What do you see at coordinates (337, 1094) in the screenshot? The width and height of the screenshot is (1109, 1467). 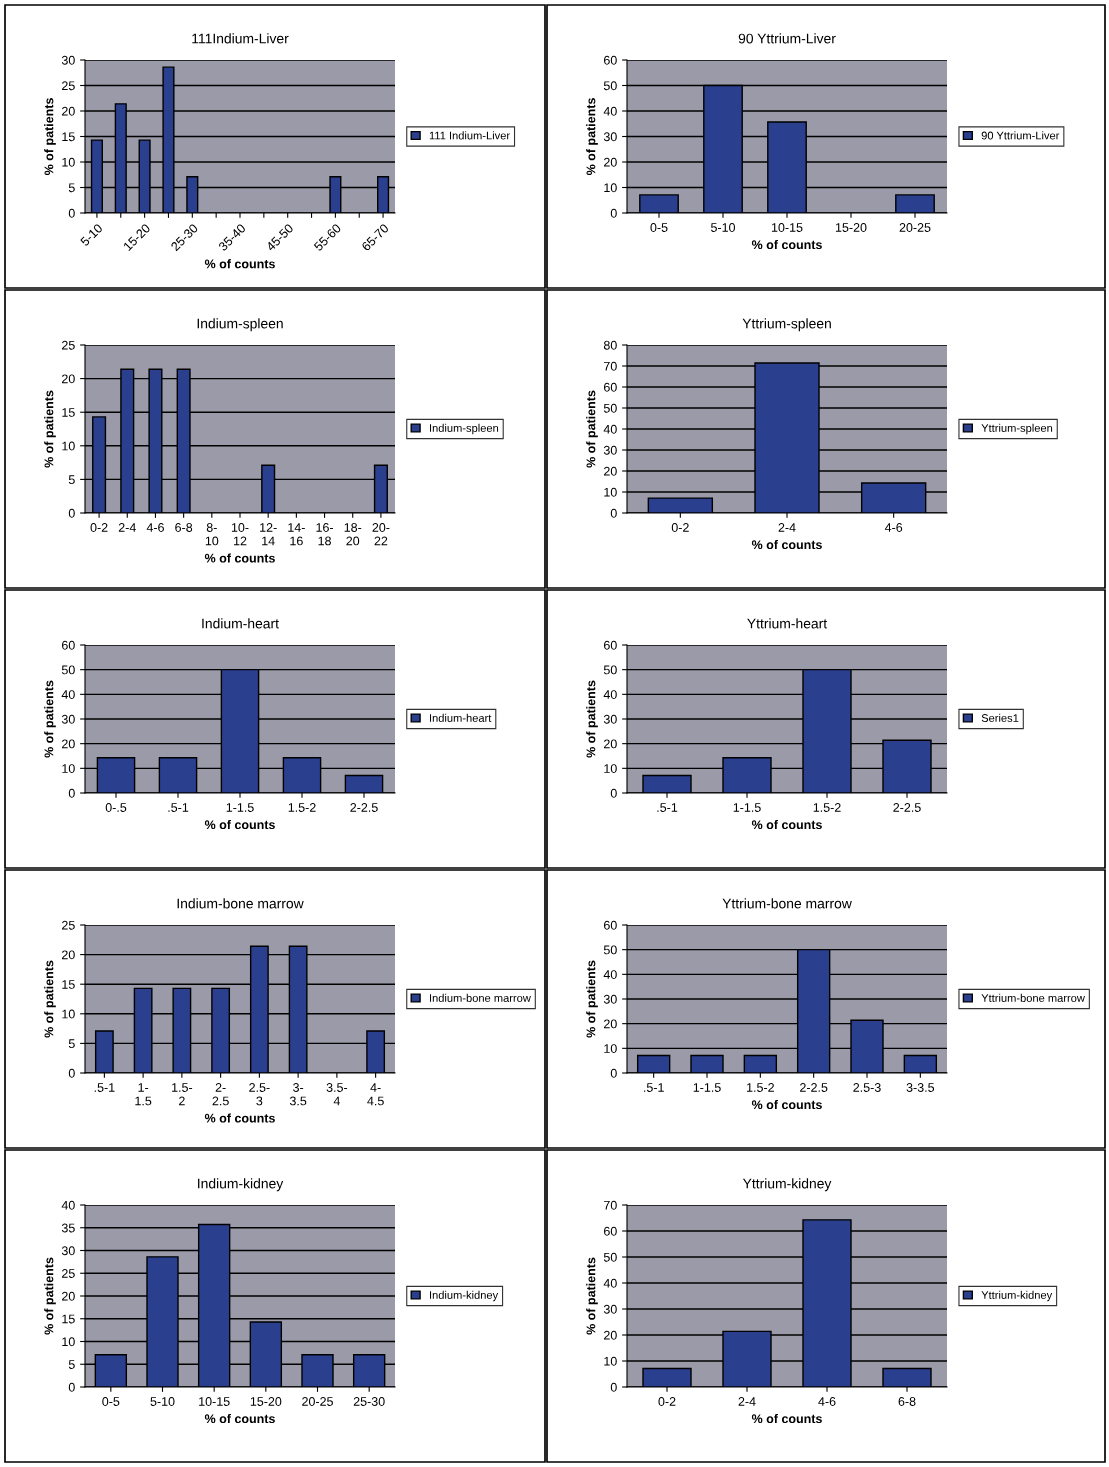 I see `x-tick-label: 3.5- 4` at bounding box center [337, 1094].